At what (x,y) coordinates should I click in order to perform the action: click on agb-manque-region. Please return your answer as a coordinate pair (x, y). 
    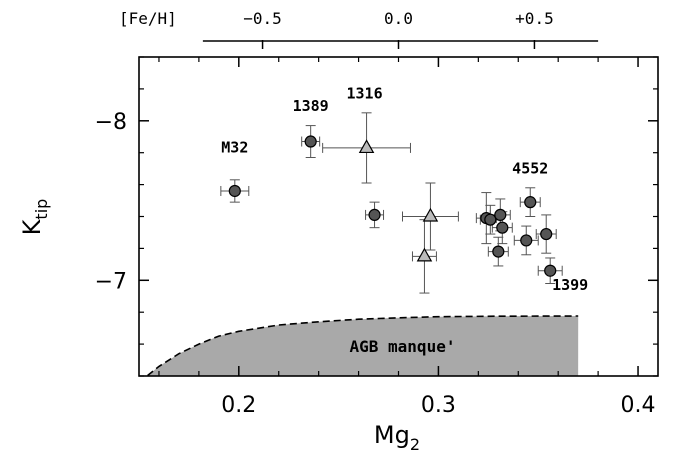
    Looking at the image, I should click on (359, 346).